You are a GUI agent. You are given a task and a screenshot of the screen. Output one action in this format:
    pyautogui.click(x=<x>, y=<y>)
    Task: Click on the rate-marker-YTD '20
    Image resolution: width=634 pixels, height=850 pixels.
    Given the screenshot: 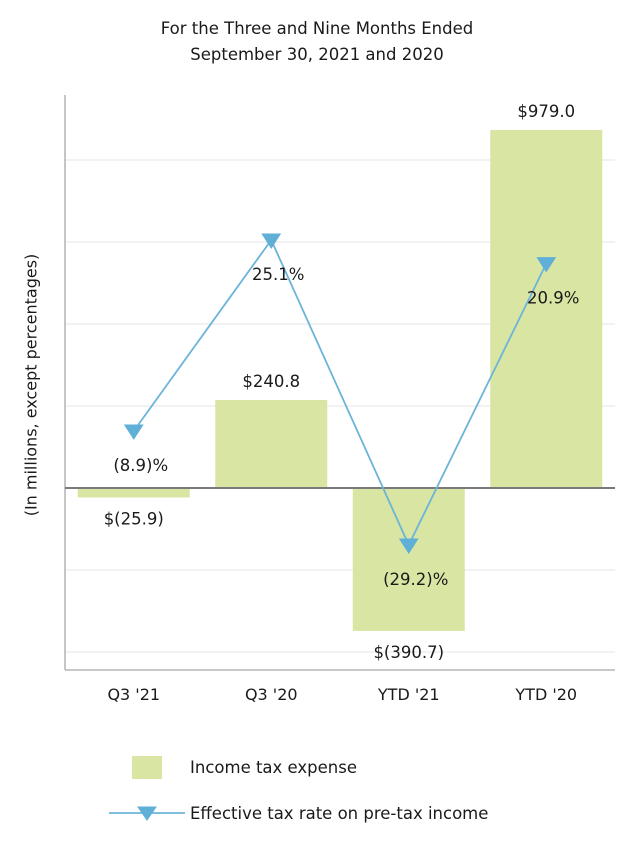 What is the action you would take?
    pyautogui.click(x=546, y=265)
    